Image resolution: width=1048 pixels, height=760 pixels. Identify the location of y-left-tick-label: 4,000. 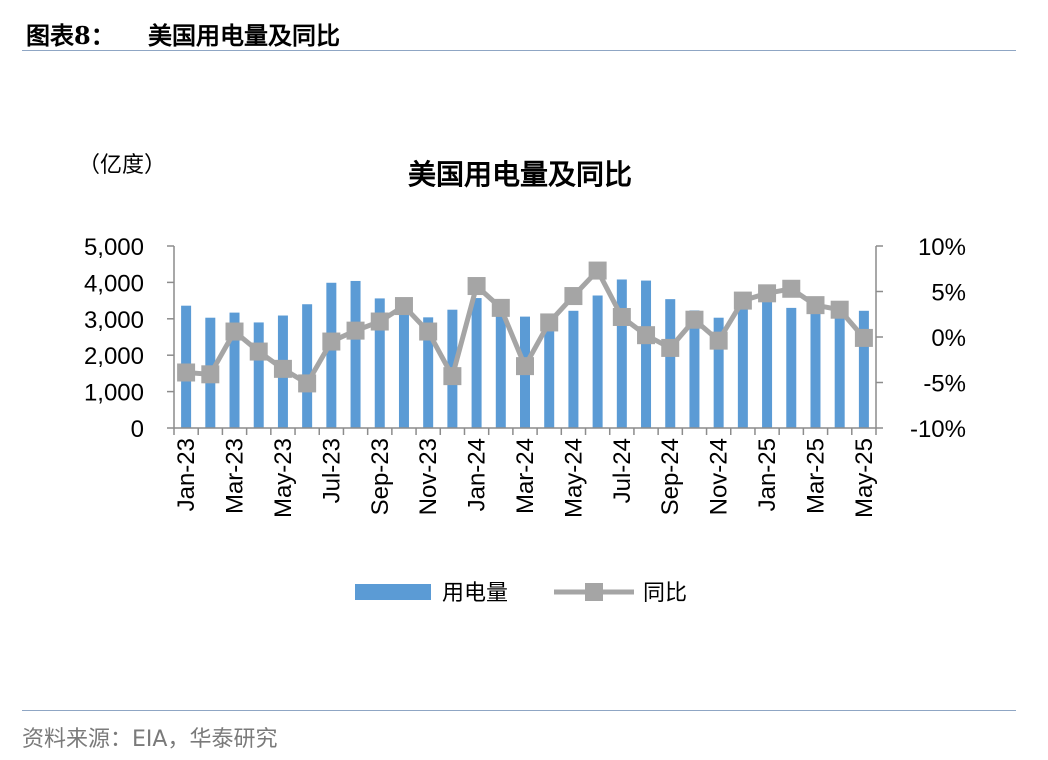
(114, 283).